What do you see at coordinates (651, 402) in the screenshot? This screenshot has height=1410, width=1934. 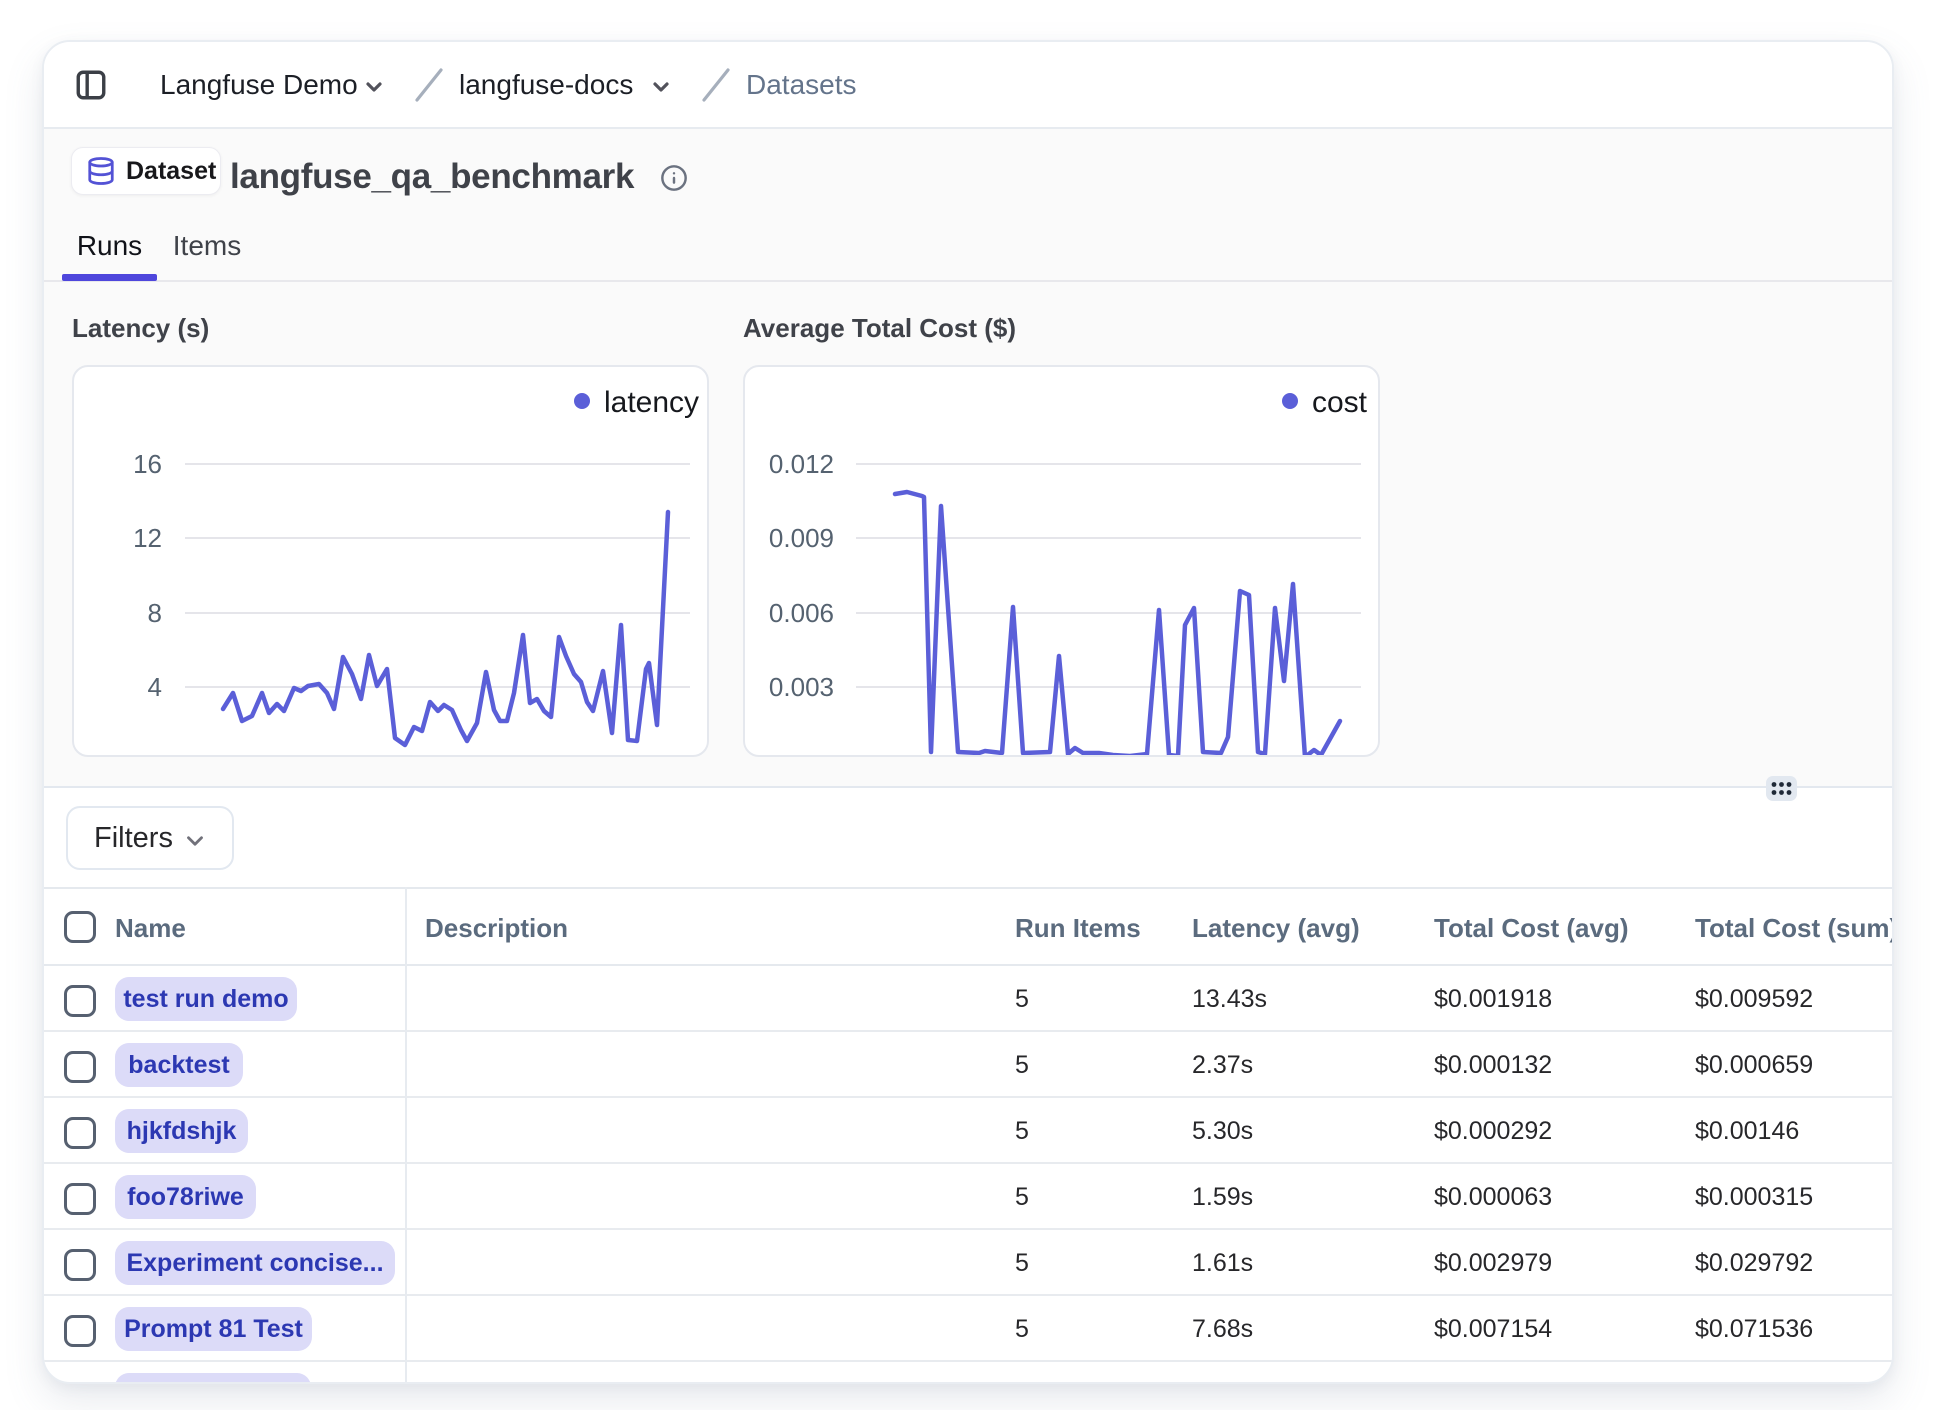 I see `svg-text: latency` at bounding box center [651, 402].